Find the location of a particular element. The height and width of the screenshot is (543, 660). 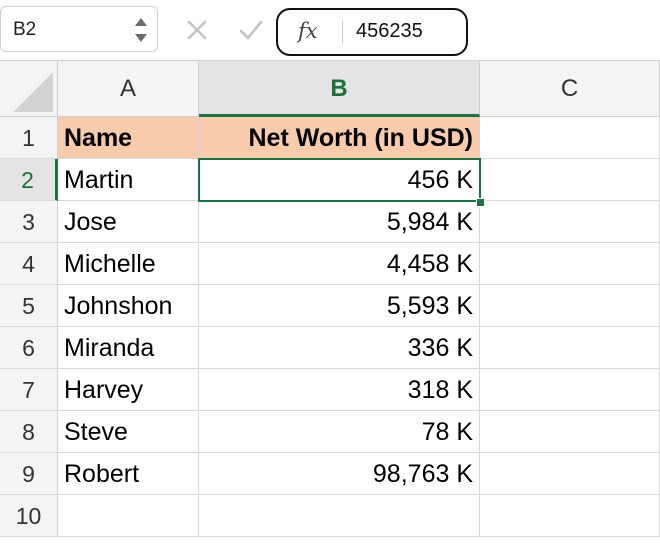

name-box: B2 is located at coordinates (79, 29).